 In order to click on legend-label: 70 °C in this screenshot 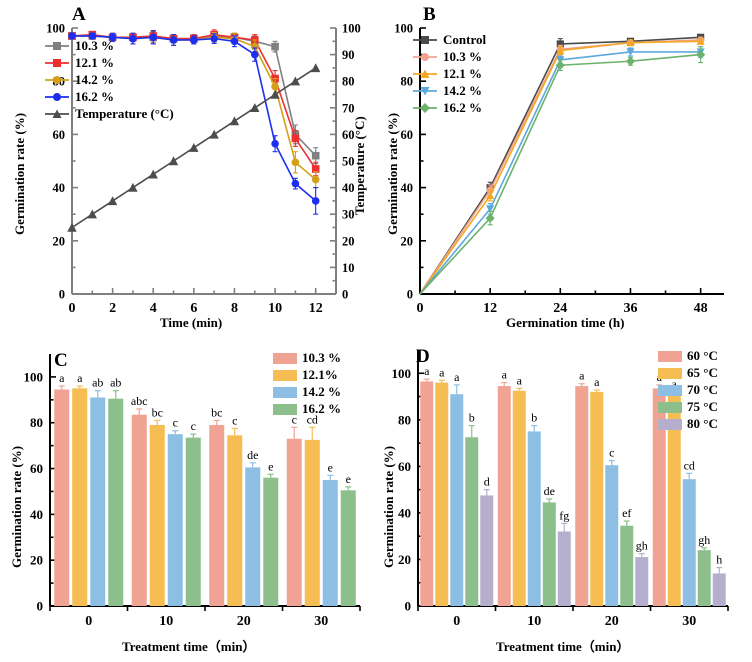, I will do `click(702, 389)`.